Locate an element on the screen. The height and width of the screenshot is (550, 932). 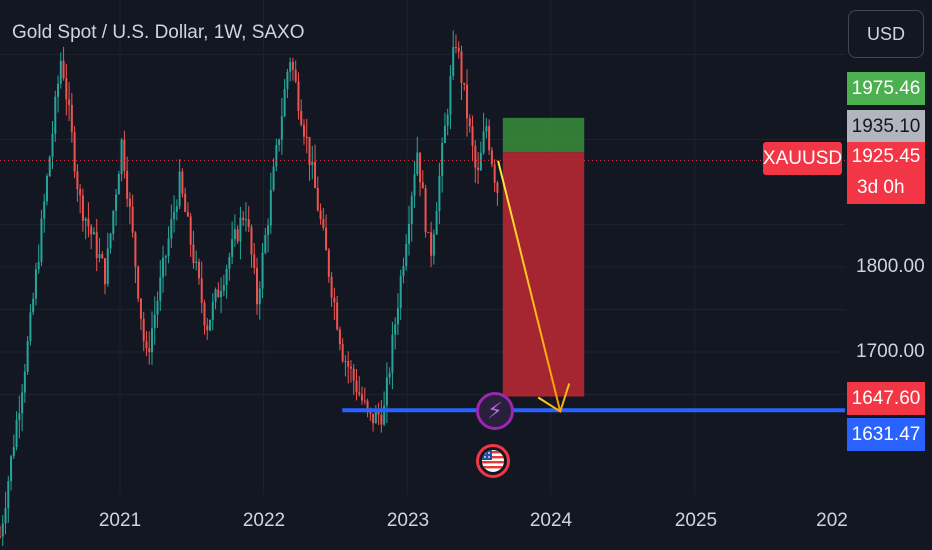
us-flag-graphic is located at coordinates (493, 461).